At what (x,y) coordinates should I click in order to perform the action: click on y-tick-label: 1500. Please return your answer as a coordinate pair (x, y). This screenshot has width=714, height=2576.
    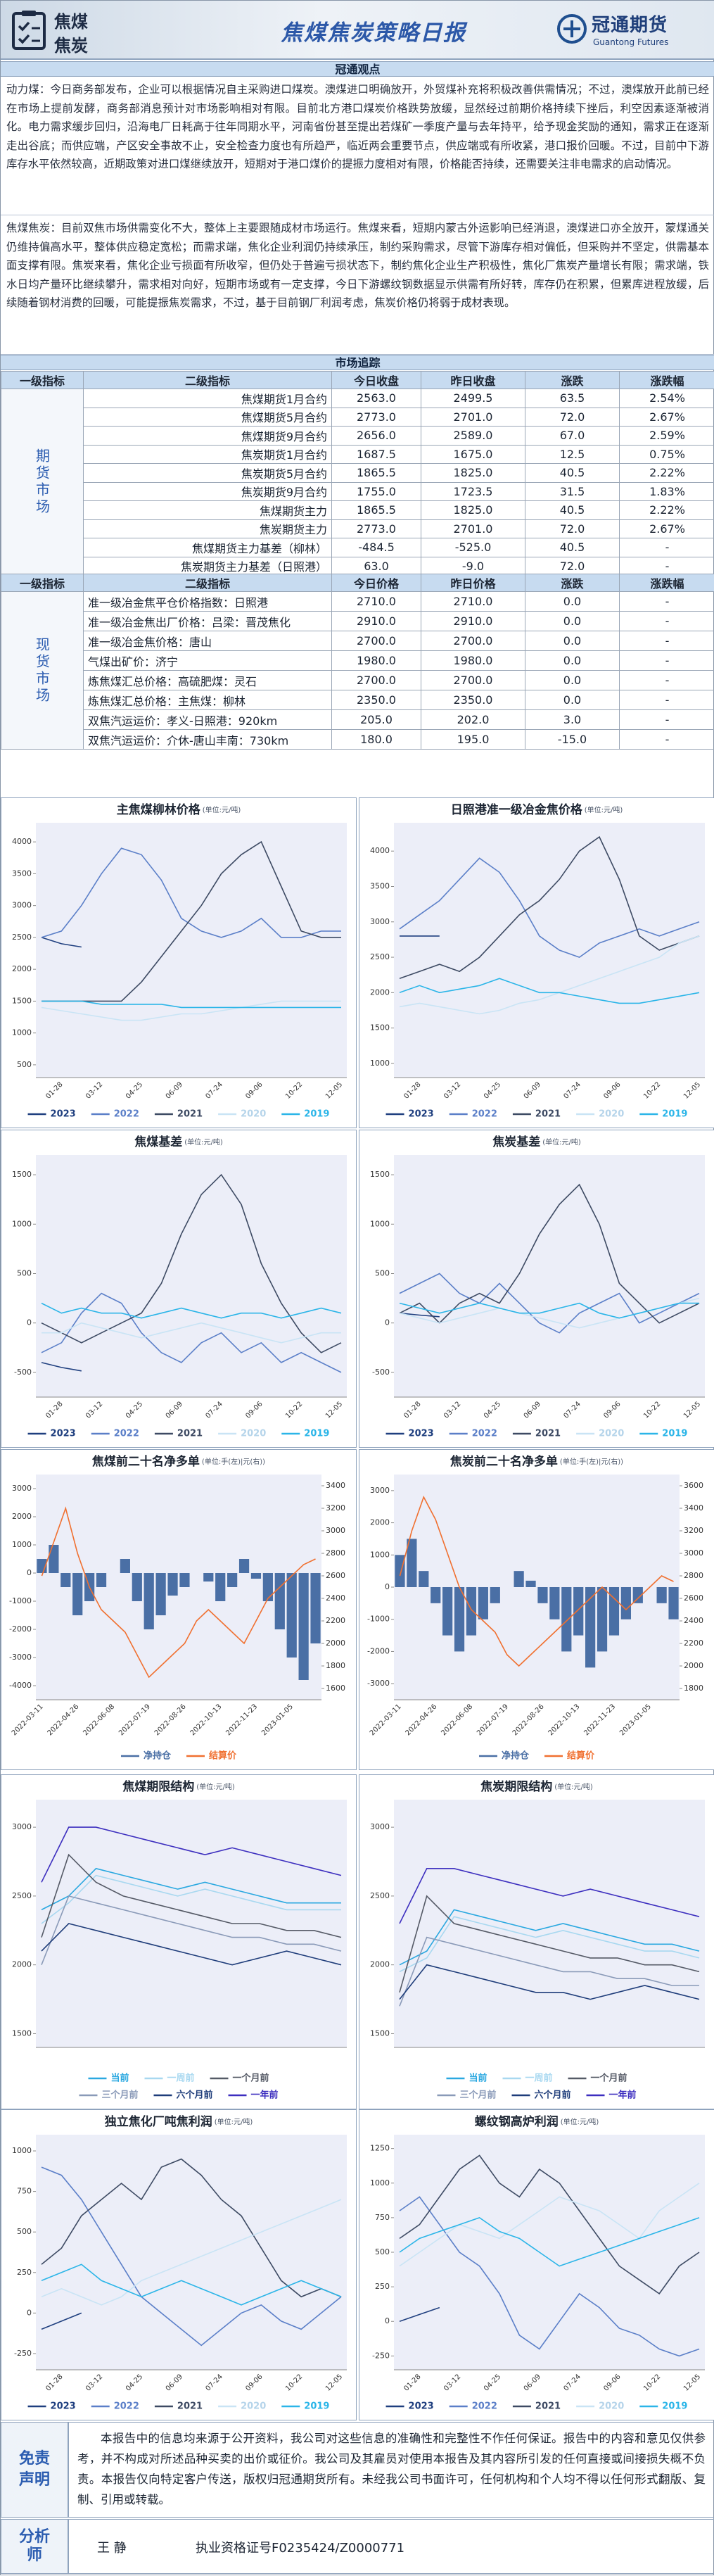
    Looking at the image, I should click on (22, 1000).